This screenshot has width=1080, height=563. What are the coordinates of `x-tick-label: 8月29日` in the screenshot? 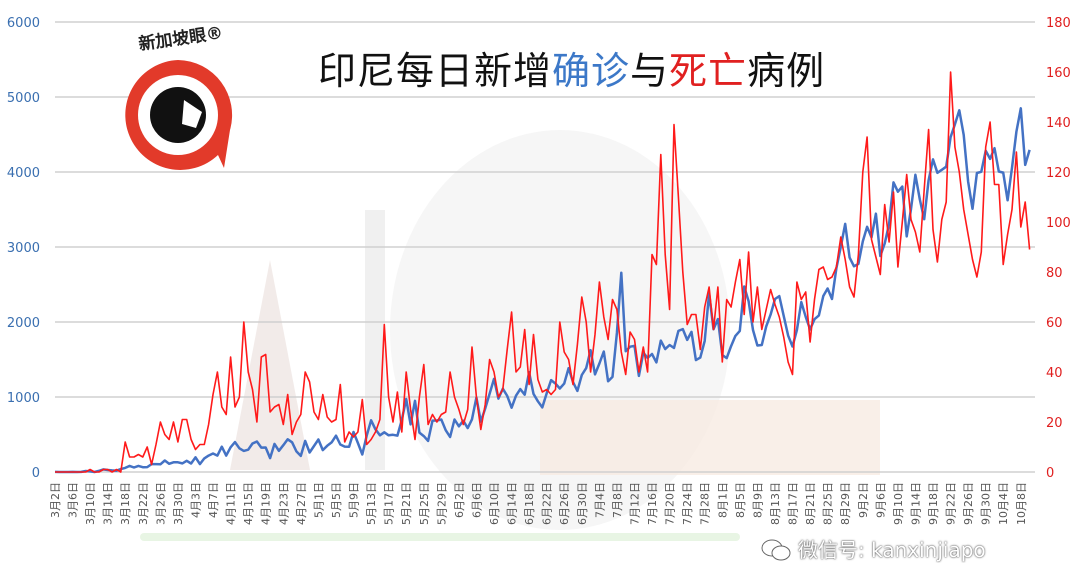 It's located at (845, 503).